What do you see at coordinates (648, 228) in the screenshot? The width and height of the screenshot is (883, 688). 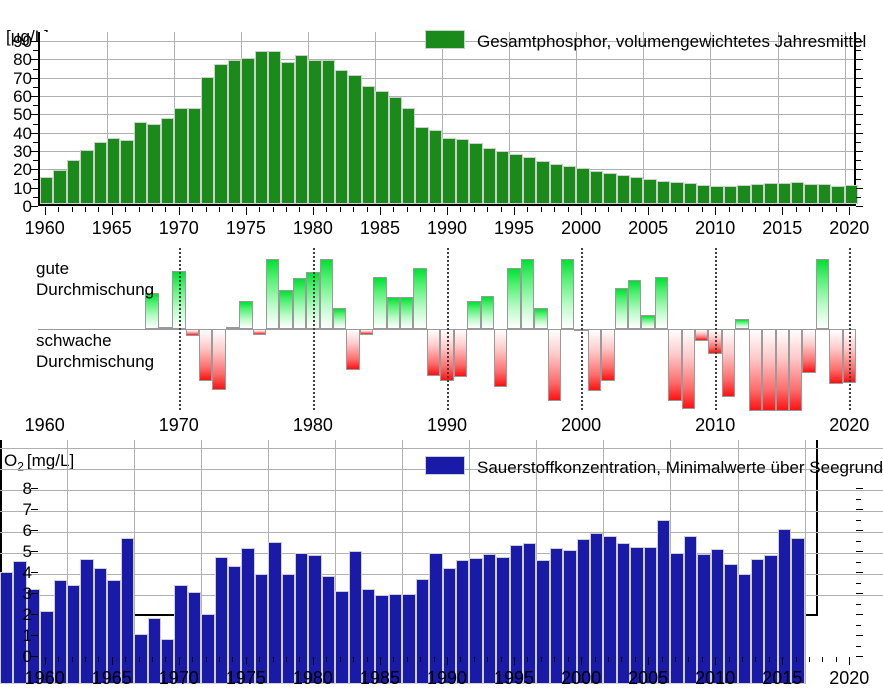 I see `x-axis-label: 2005` at bounding box center [648, 228].